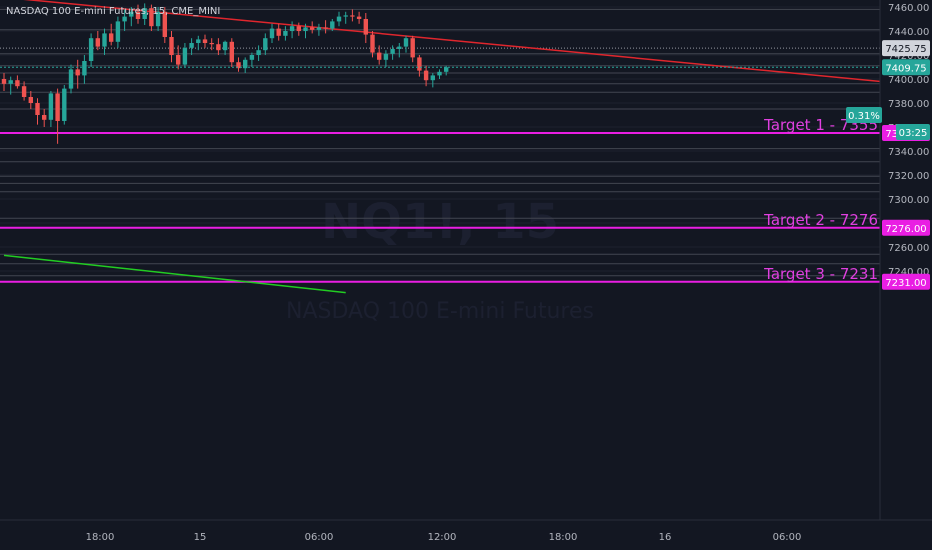 The width and height of the screenshot is (932, 550). I want to click on change-percent: 0.31%, so click(864, 116).